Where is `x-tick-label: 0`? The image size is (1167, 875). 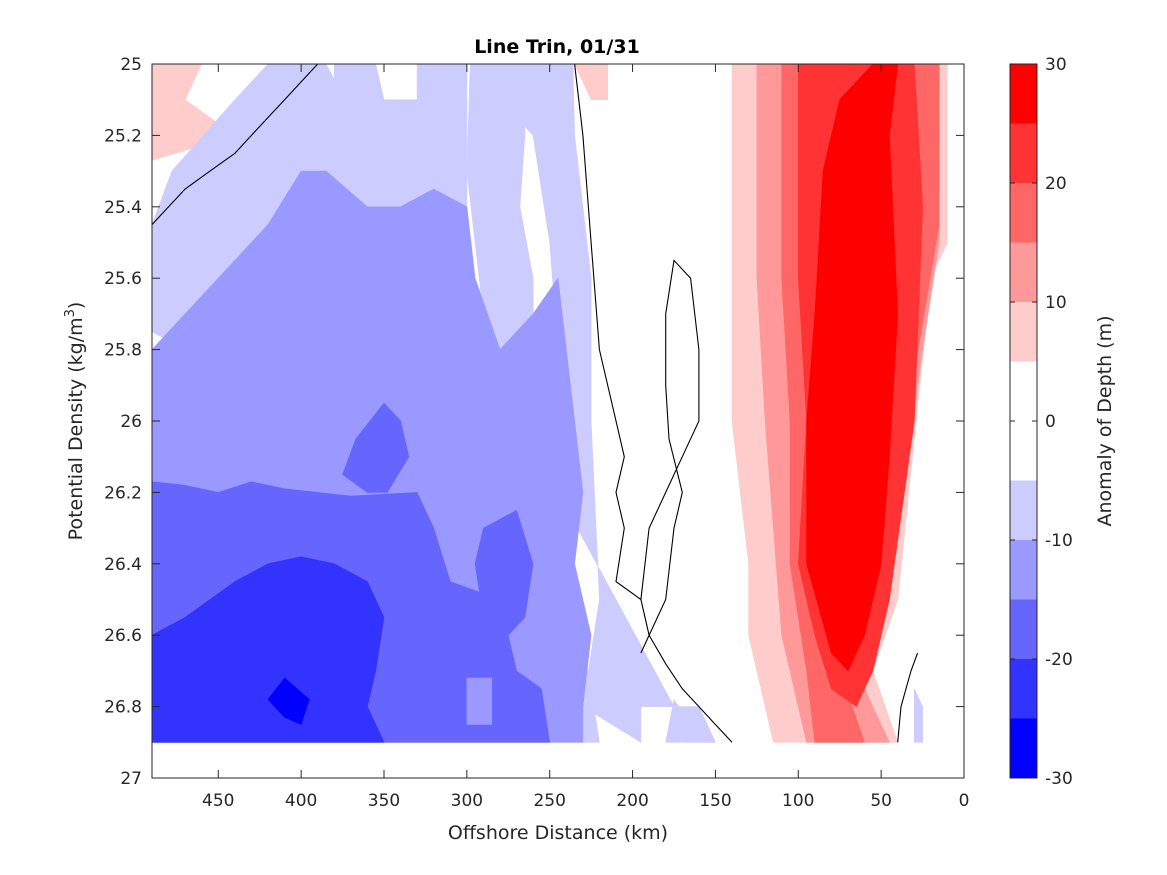 x-tick-label: 0 is located at coordinates (964, 801).